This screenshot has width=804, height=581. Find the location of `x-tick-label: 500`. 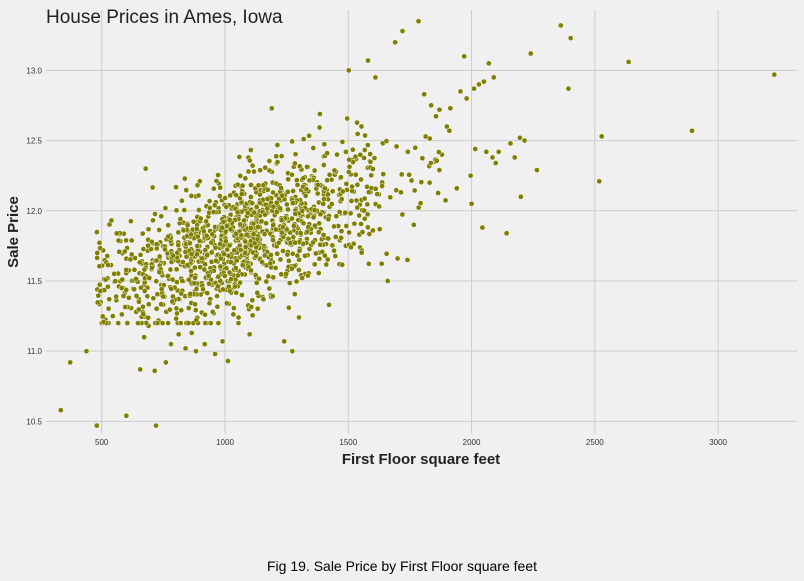

x-tick-label: 500 is located at coordinates (102, 442).